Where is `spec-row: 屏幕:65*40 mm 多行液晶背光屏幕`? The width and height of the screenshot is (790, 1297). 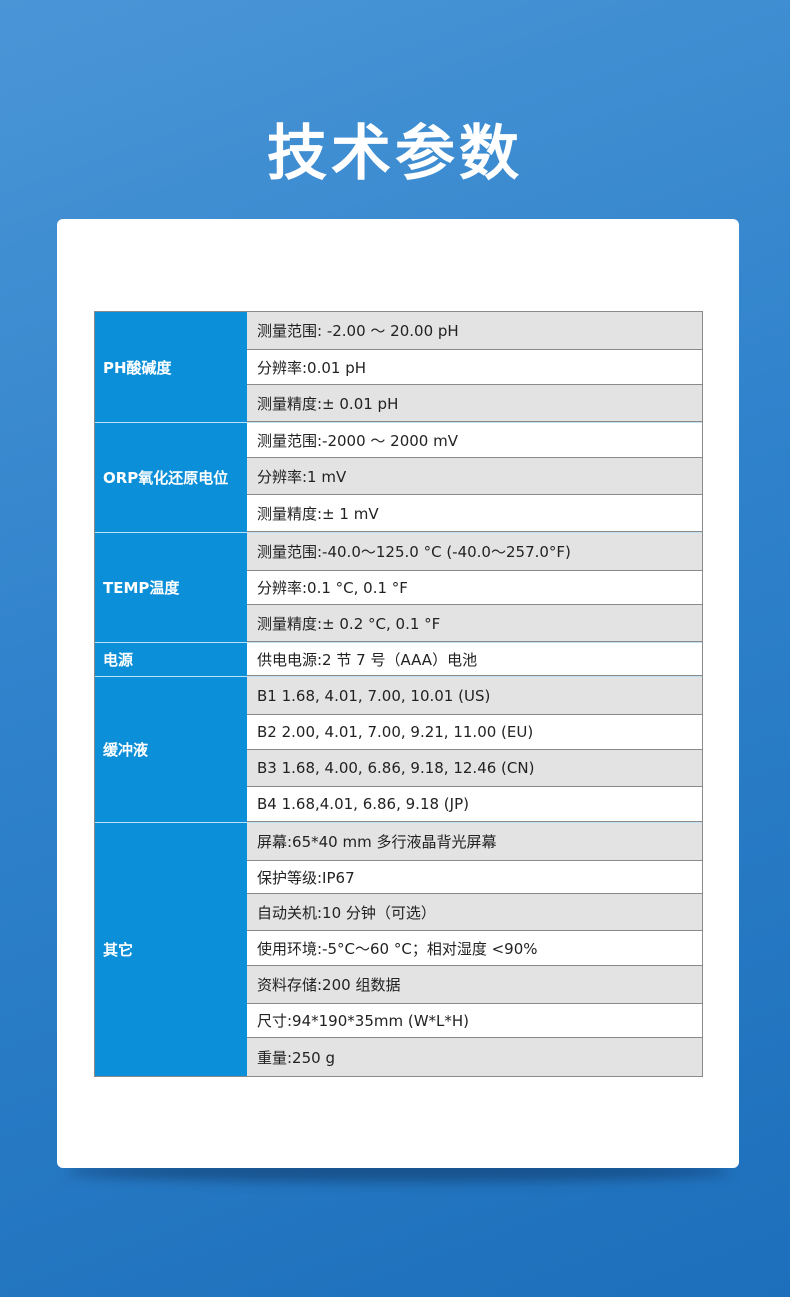
spec-row: 屏幕:65*40 mm 多行液晶背光屏幕 is located at coordinates (474, 842).